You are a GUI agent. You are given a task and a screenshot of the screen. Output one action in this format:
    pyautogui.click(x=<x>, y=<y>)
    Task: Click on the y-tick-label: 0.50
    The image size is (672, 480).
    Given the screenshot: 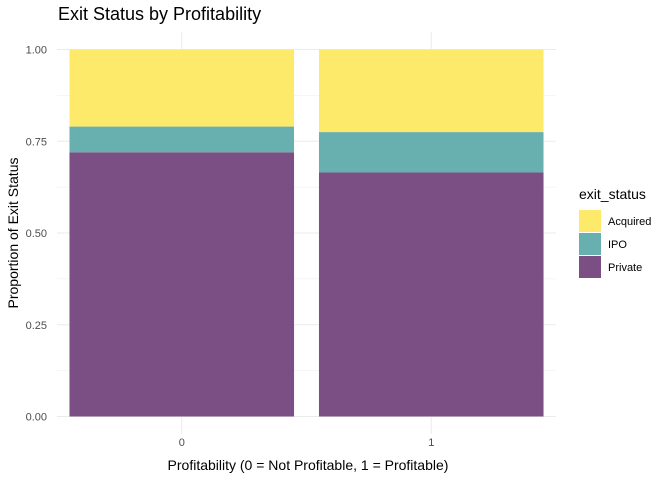 What is the action you would take?
    pyautogui.click(x=36, y=234)
    